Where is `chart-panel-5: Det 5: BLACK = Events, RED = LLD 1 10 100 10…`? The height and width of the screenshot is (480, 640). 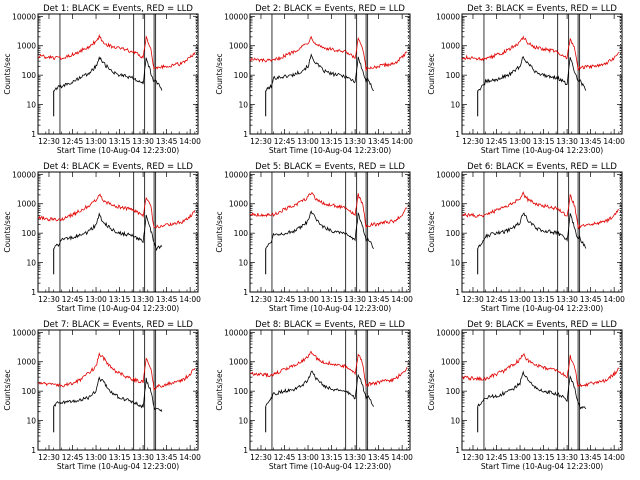
chart-panel-5: Det 5: BLACK = Events, RED = LLD 1 10 100 10… is located at coordinates (314, 237).